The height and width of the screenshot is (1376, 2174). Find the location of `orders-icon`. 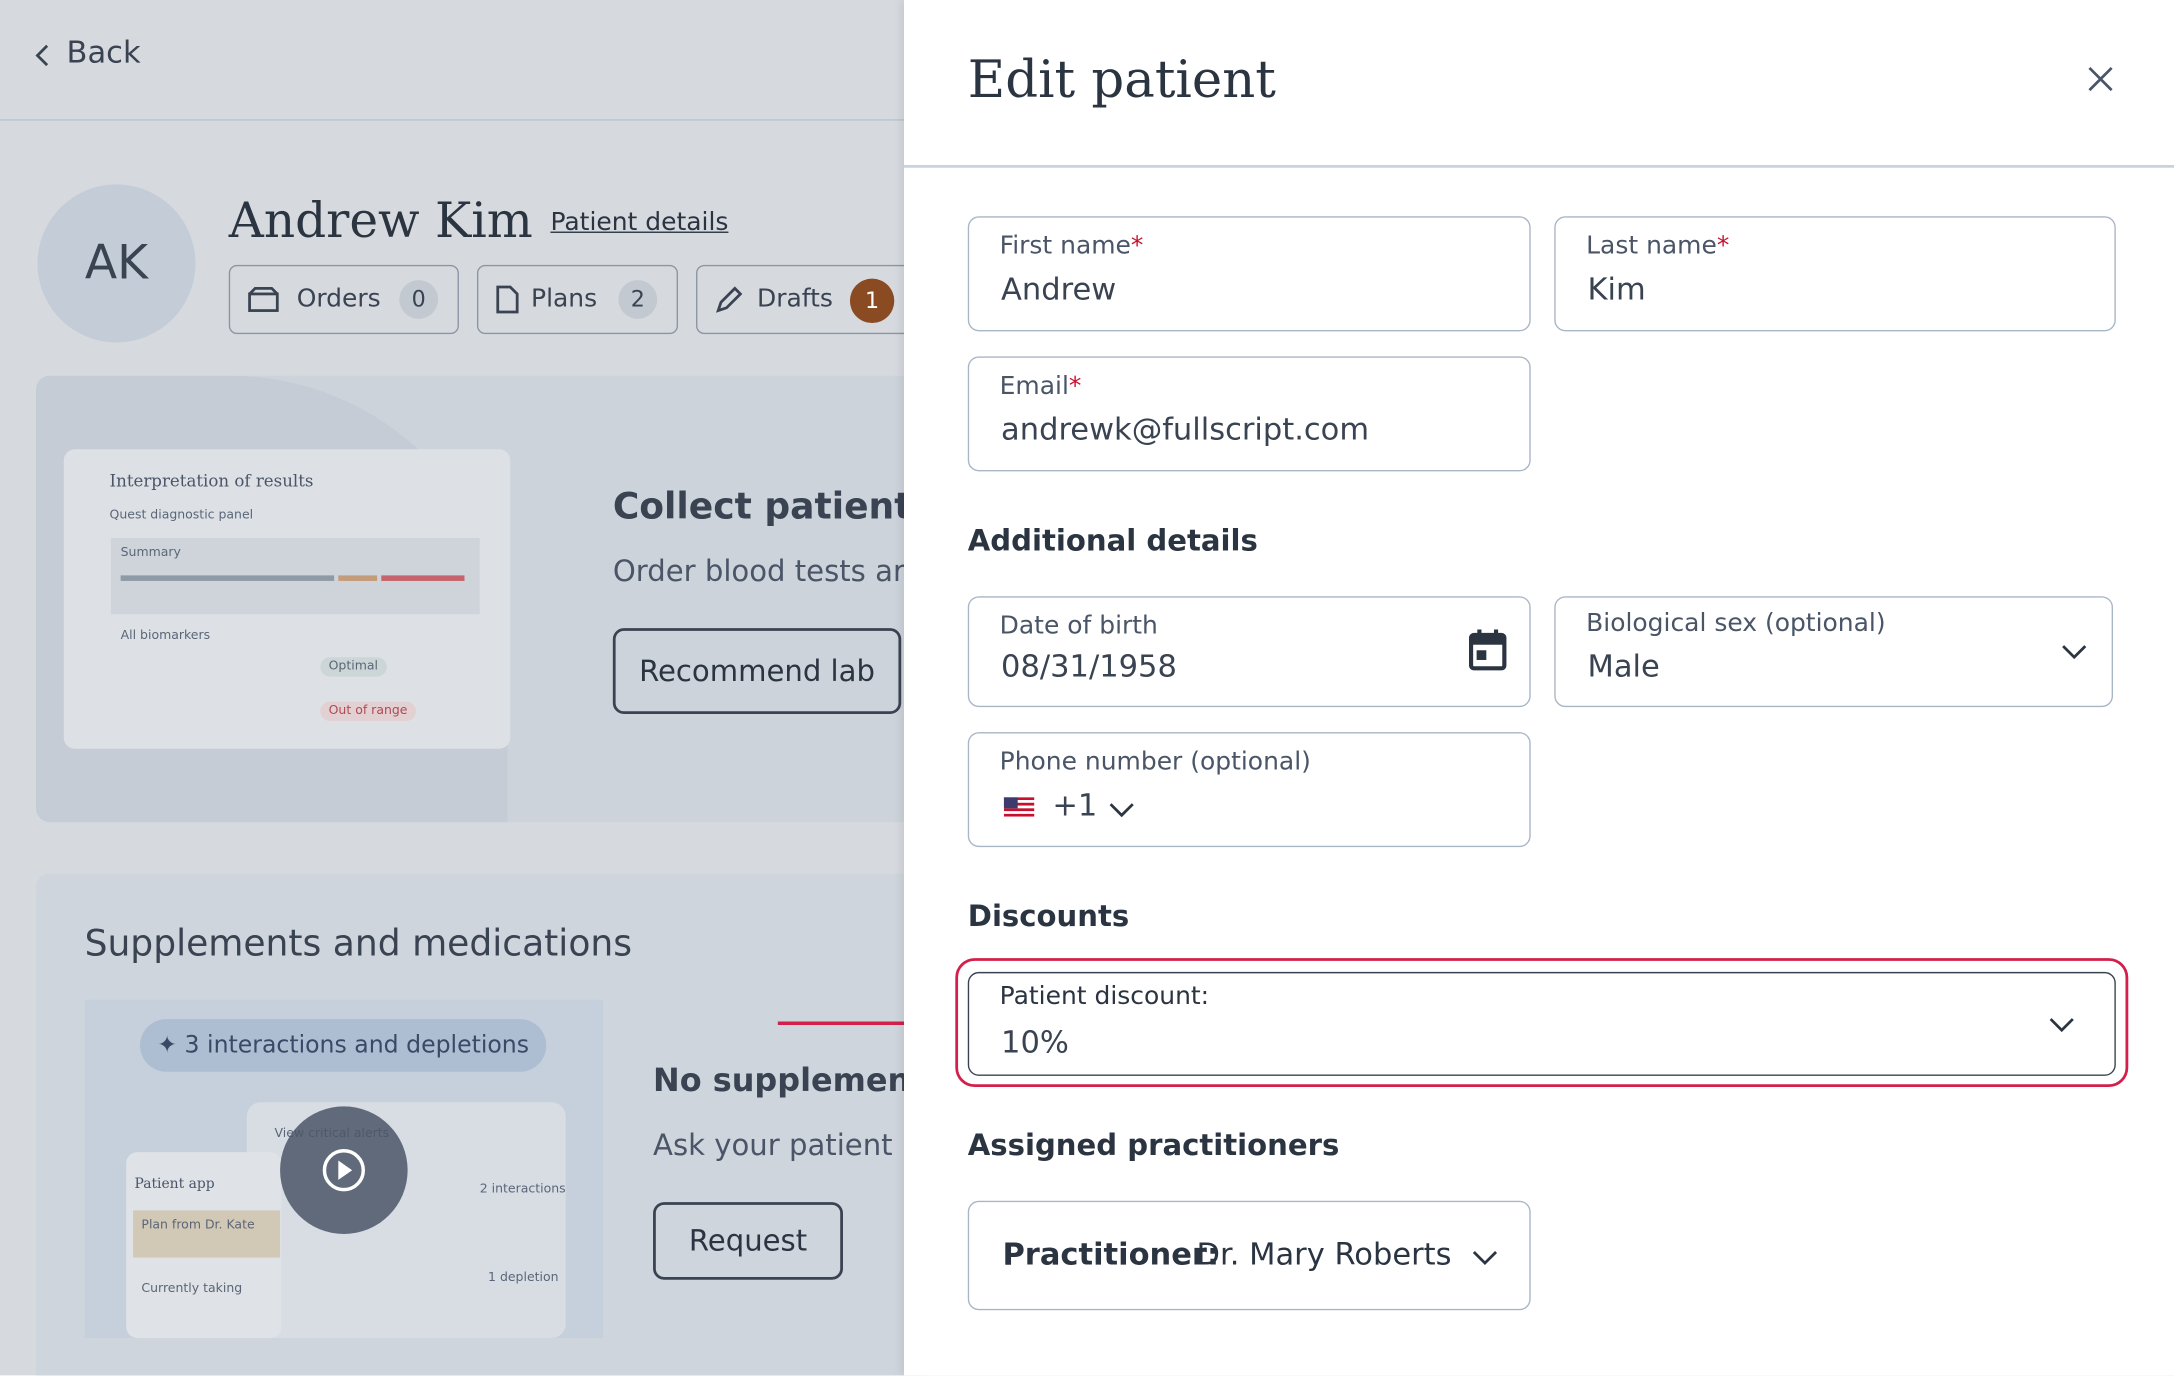

orders-icon is located at coordinates (263, 299).